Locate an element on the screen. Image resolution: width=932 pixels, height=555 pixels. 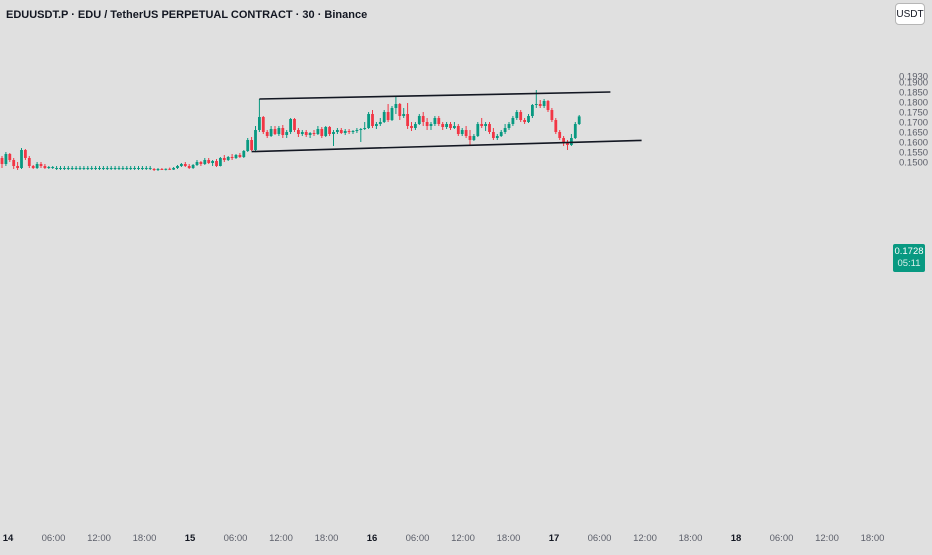
time-tick-label: 18 is located at coordinates (736, 538).